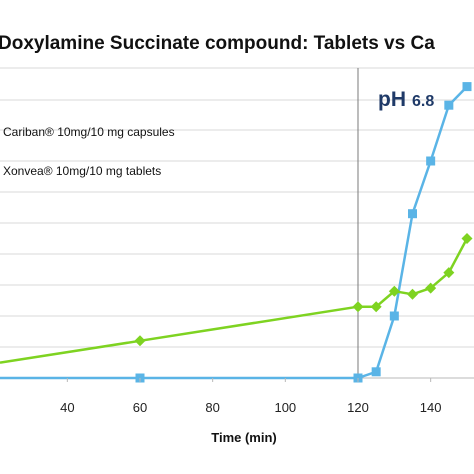 Image resolution: width=474 pixels, height=474 pixels. I want to click on legend-entry-cariban: Cariban® 10mg/10 mg capsules, so click(89, 132).